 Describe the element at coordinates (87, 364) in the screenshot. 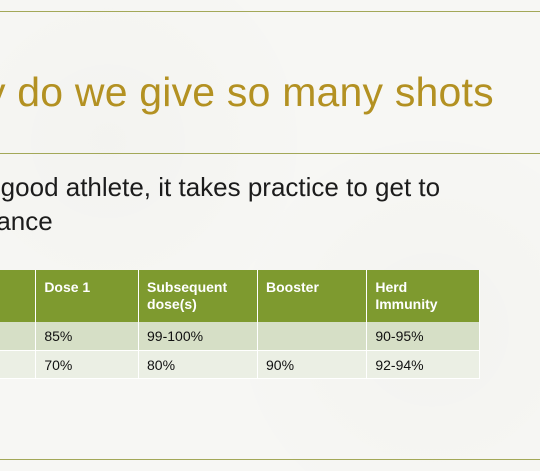

I see `table-cell: 70%` at that location.